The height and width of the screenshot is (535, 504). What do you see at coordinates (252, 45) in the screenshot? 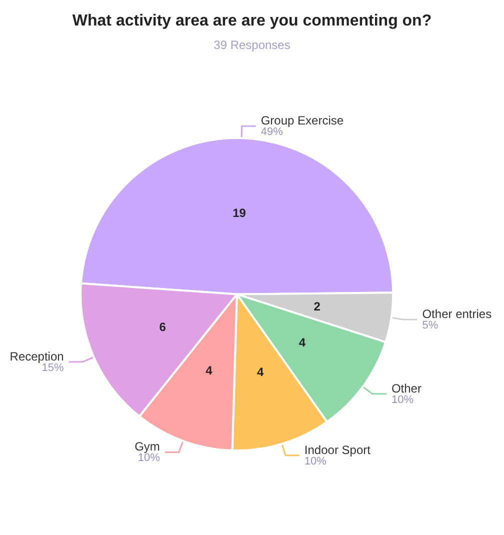
I see `chart-subtitle: 39 Responses` at bounding box center [252, 45].